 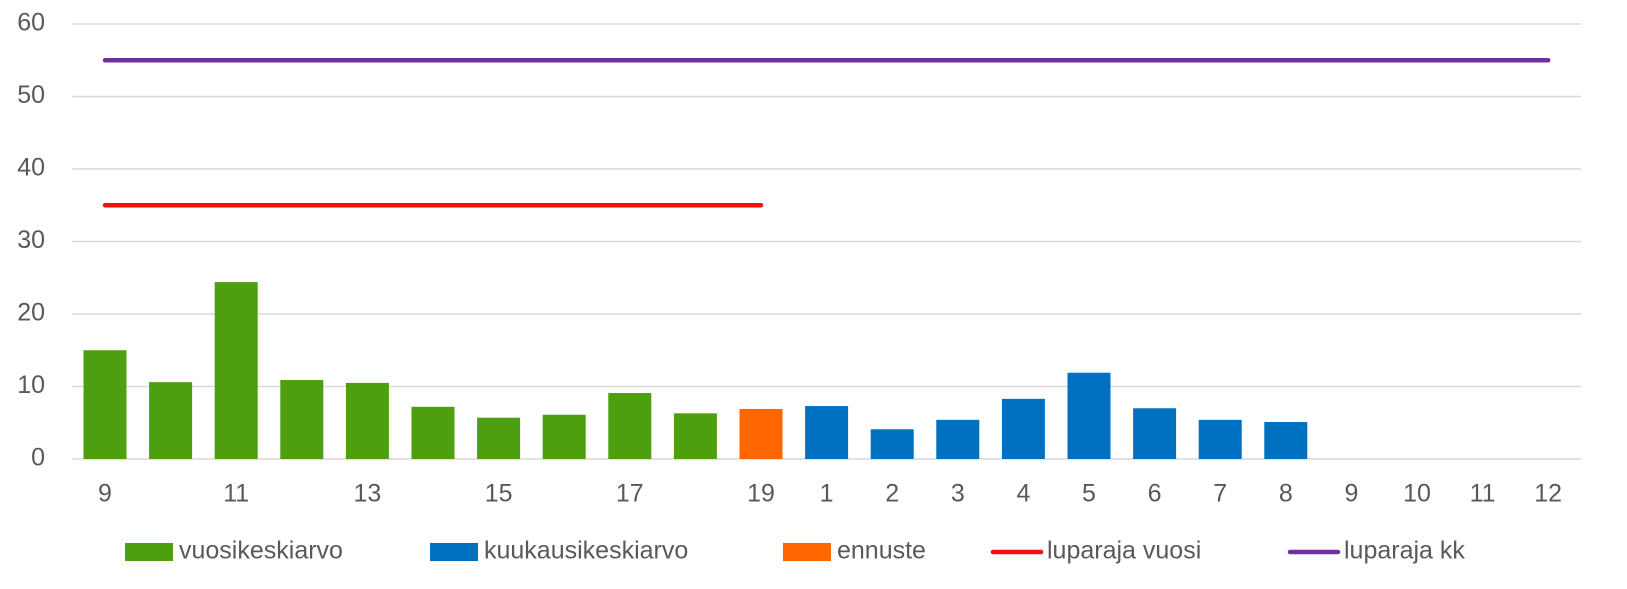 What do you see at coordinates (1220, 494) in the screenshot?
I see `x-tick-label: 7` at bounding box center [1220, 494].